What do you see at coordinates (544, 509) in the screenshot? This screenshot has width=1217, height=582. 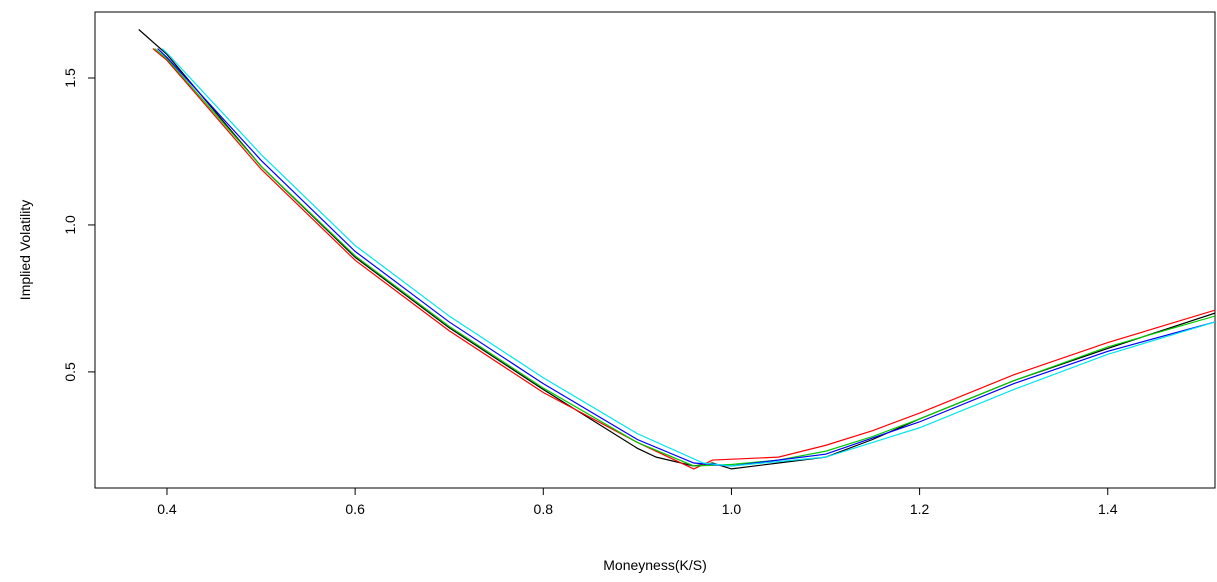 I see `x-tick-label: 0.8` at bounding box center [544, 509].